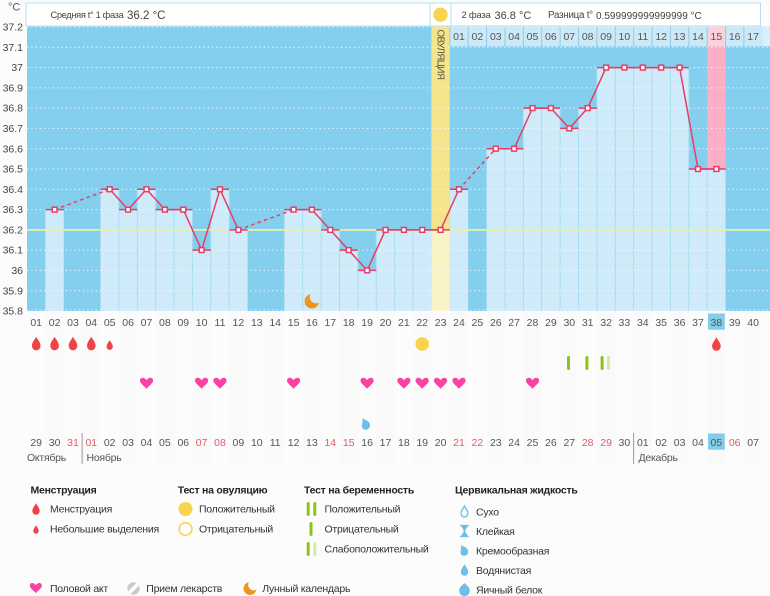 The width and height of the screenshot is (770, 596). Describe the element at coordinates (104, 530) in the screenshot. I see `svg-text: Небольшие выделения` at that location.